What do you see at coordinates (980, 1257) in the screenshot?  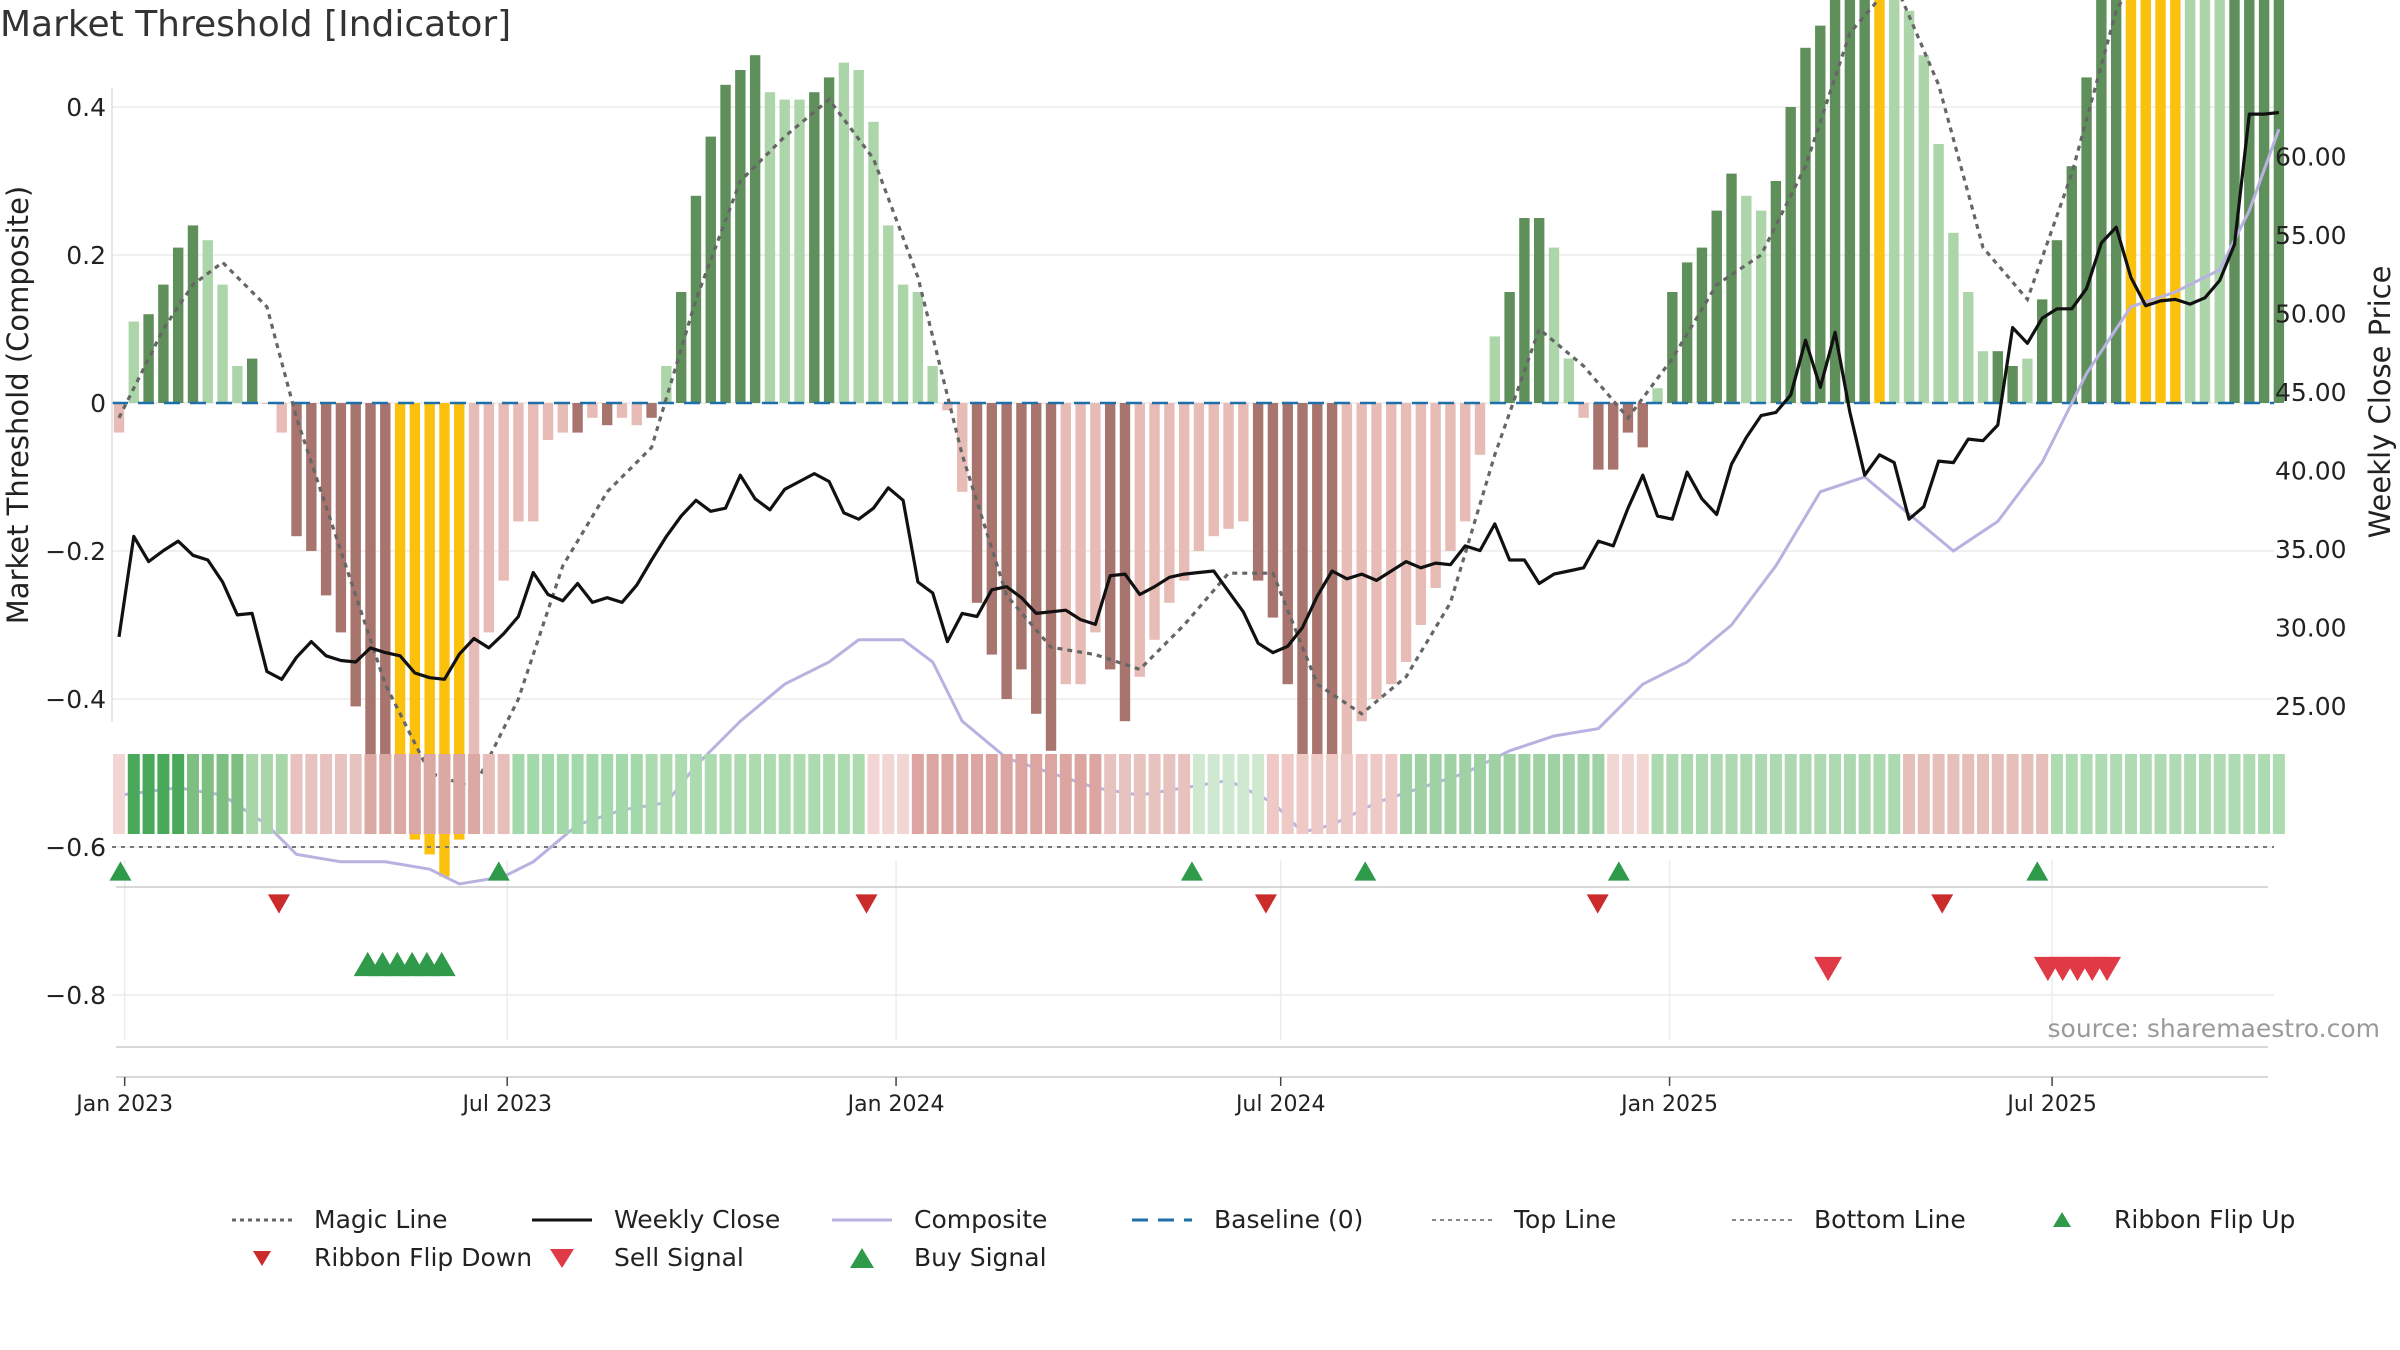 I see `legend-label: Buy Signal` at bounding box center [980, 1257].